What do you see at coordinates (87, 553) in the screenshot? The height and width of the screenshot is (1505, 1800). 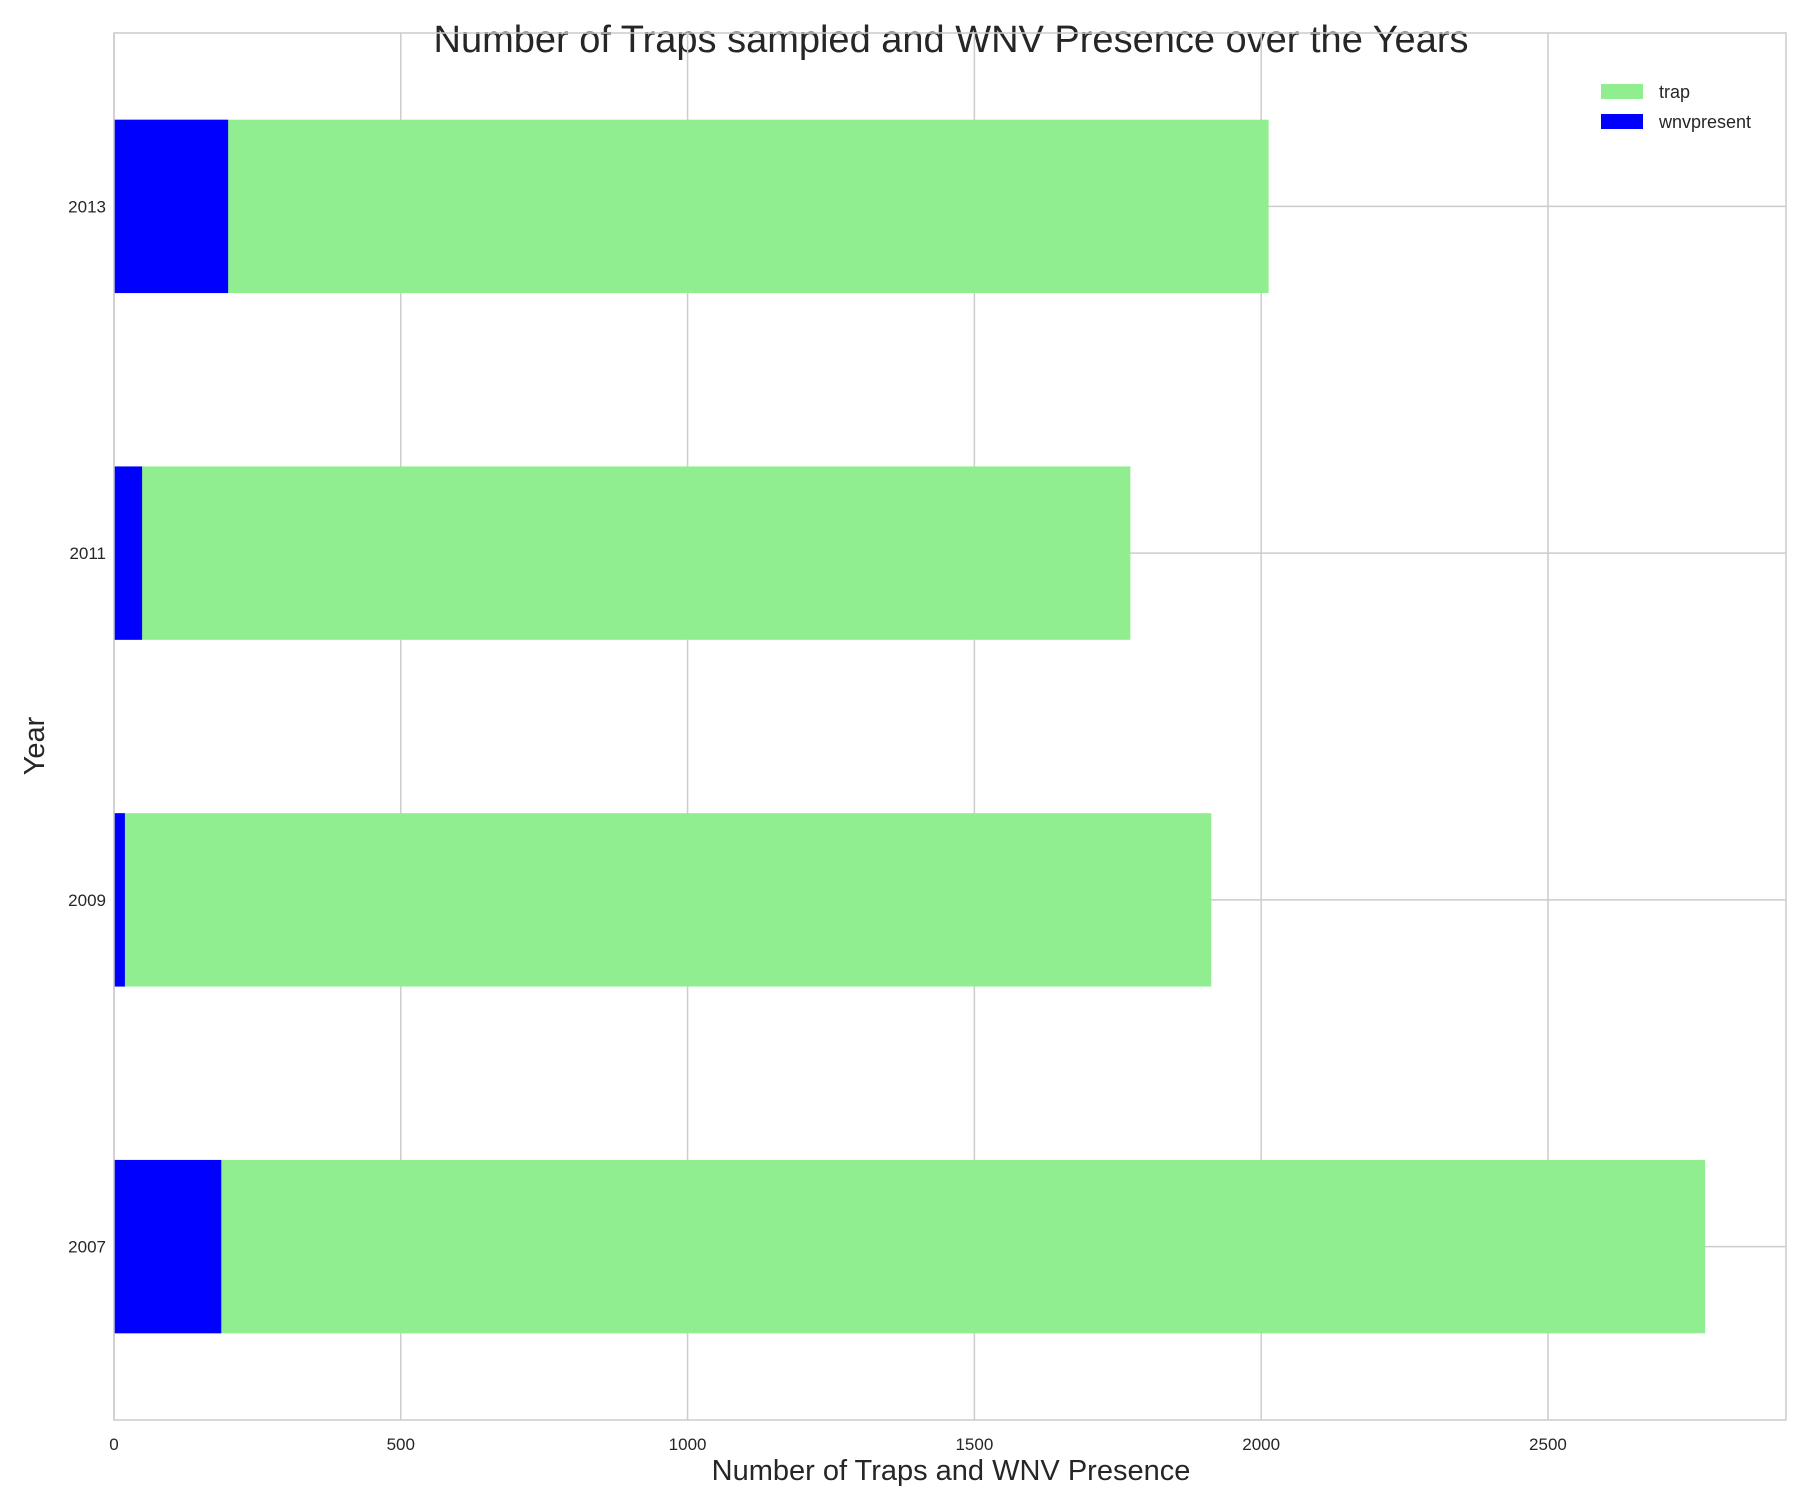 I see `y-tick-label: 2011` at bounding box center [87, 553].